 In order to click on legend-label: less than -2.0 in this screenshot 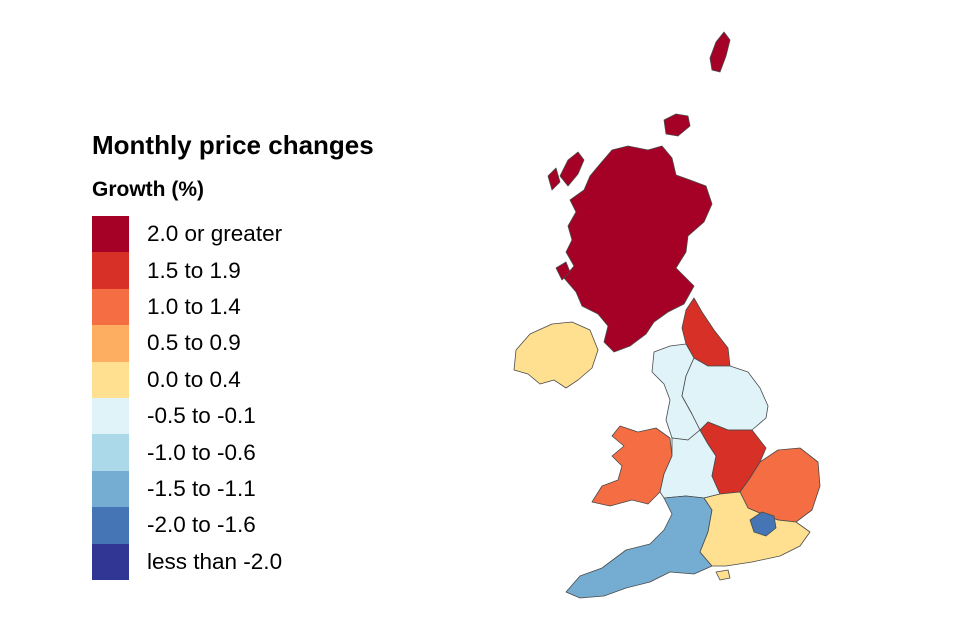, I will do `click(215, 561)`.